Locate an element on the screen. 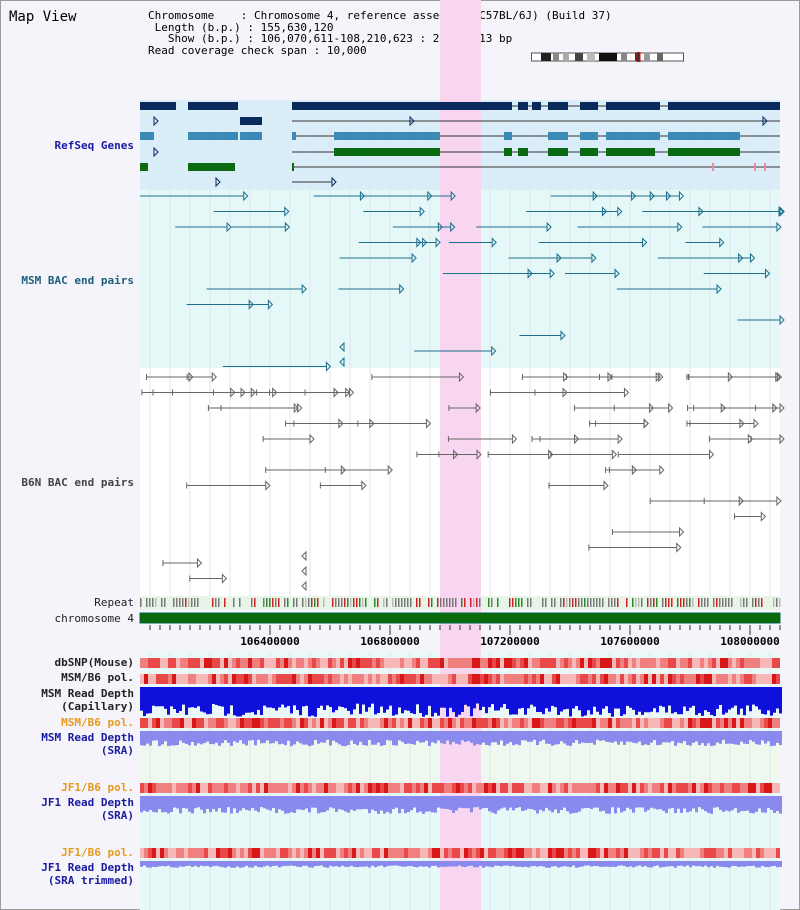 Image resolution: width=800 pixels, height=910 pixels. track-label-dbsnp: dbSNP(Mouse) is located at coordinates (94, 662).